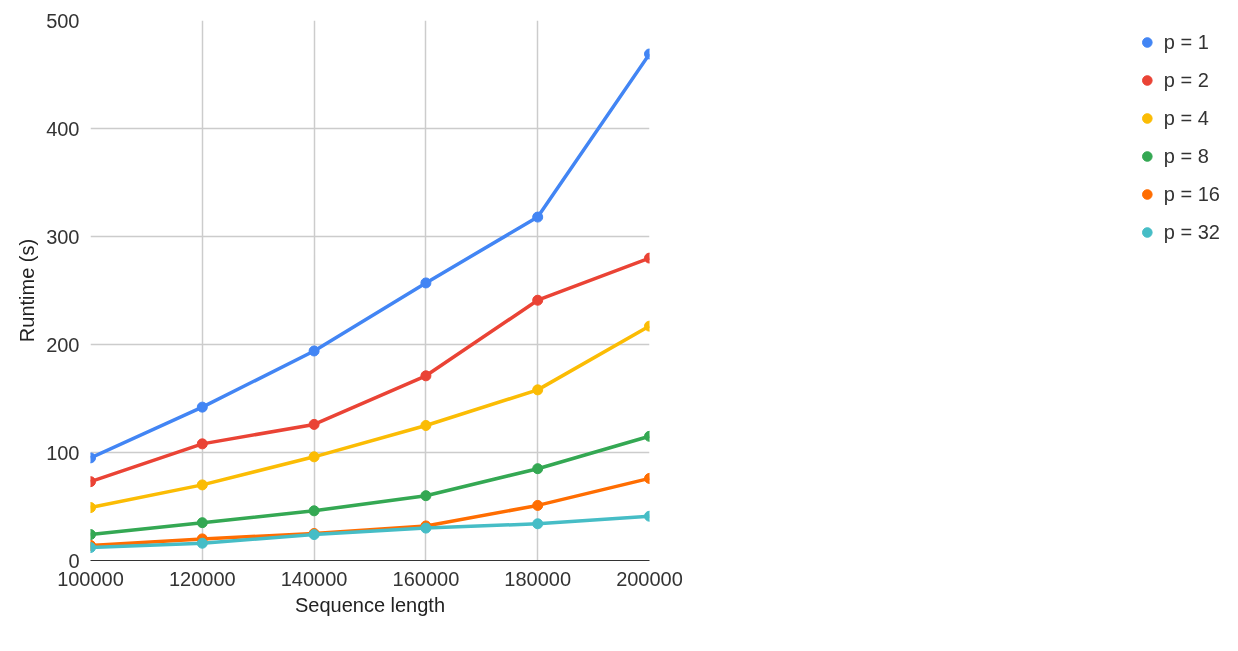  I want to click on legend-label: p = 16, so click(1191, 194).